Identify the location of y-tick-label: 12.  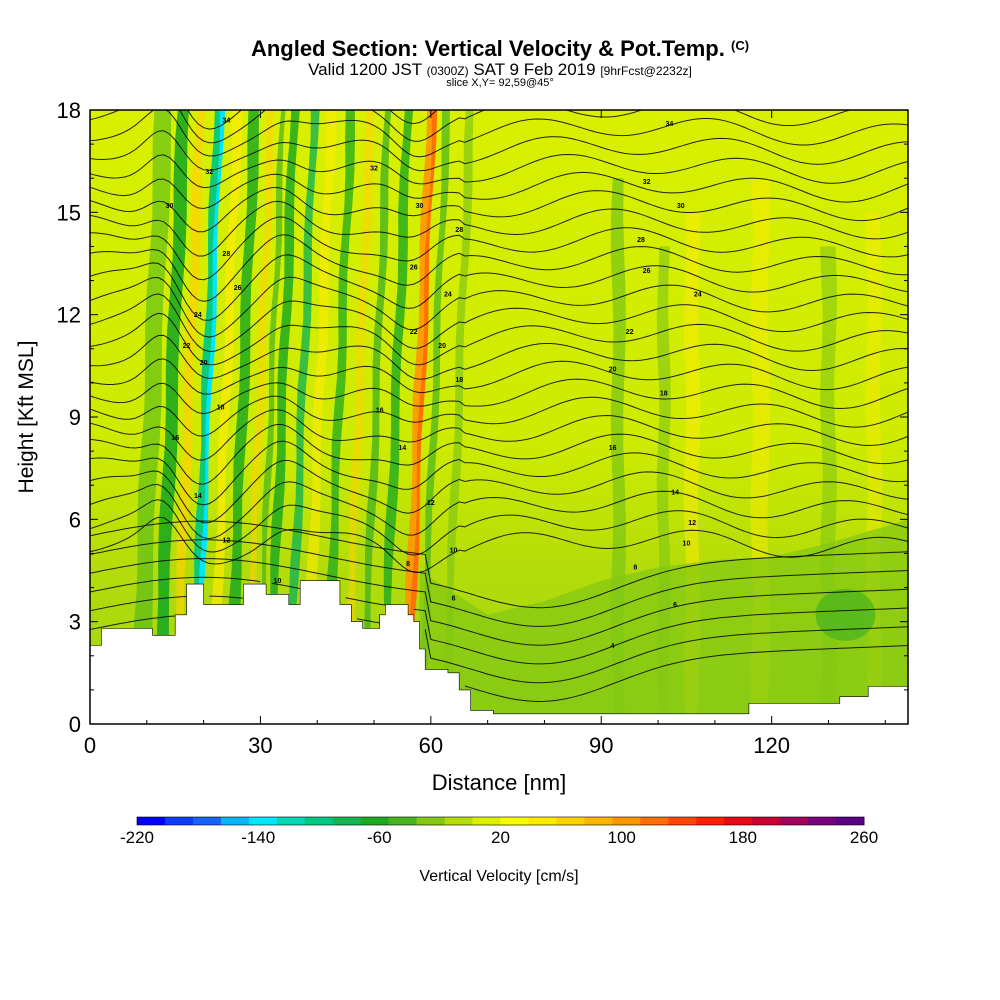
(69, 315).